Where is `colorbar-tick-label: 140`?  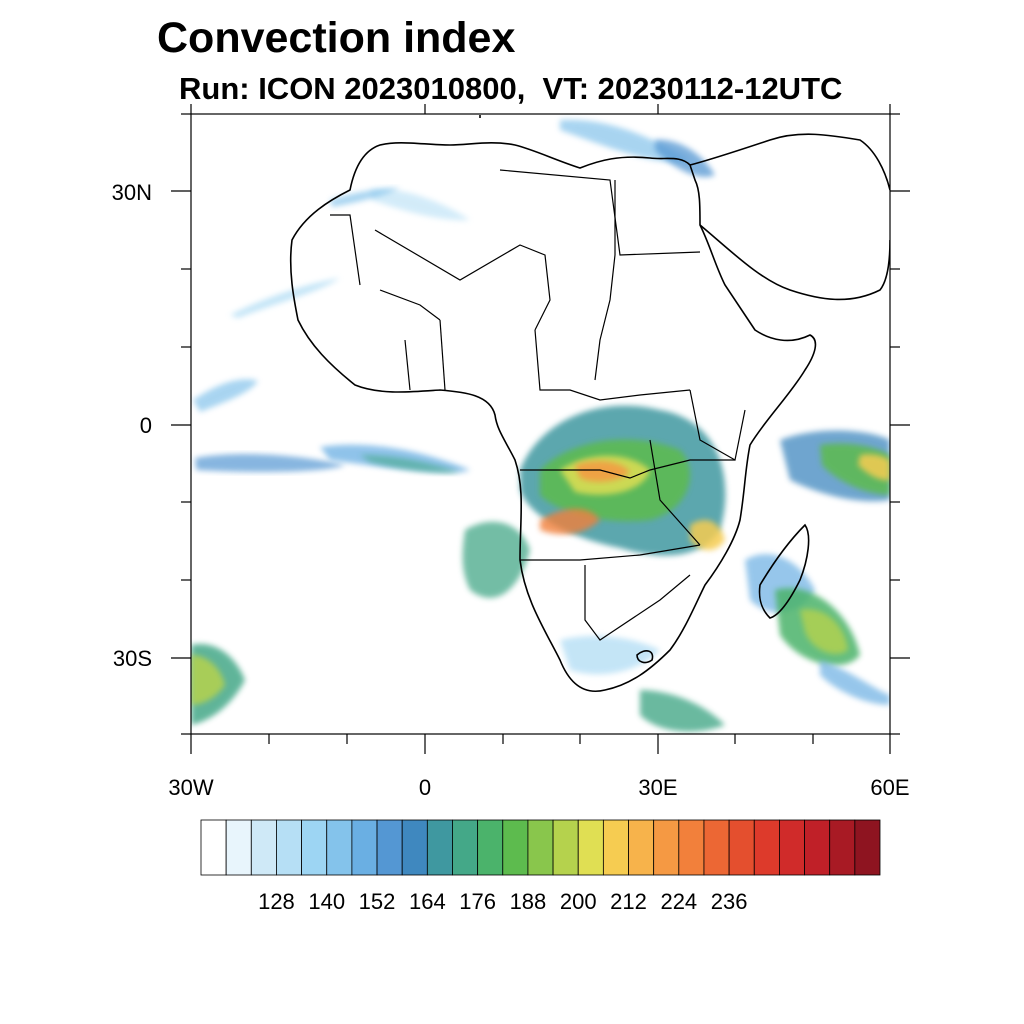 colorbar-tick-label: 140 is located at coordinates (327, 901).